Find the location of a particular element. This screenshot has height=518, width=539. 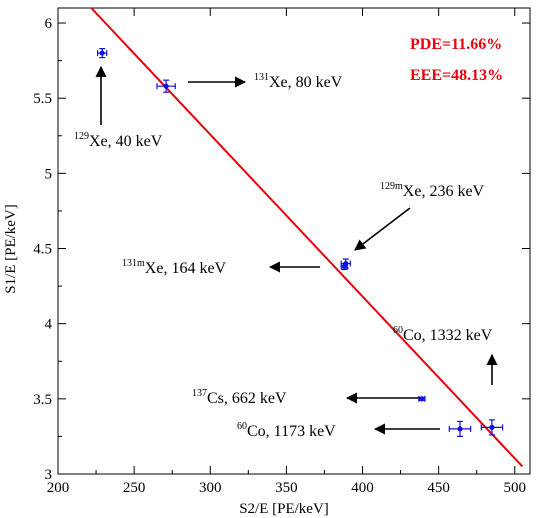

y-tick-label: 3.5 is located at coordinates (42, 400).